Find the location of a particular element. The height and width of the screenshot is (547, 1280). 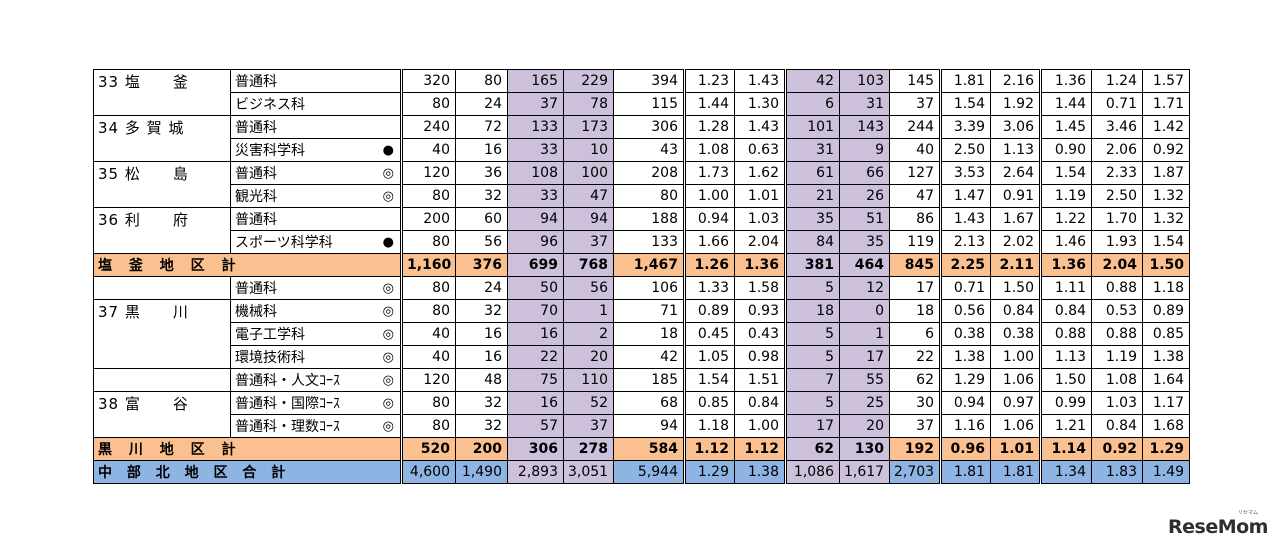

value-cell: 2.11 is located at coordinates (1015, 265).